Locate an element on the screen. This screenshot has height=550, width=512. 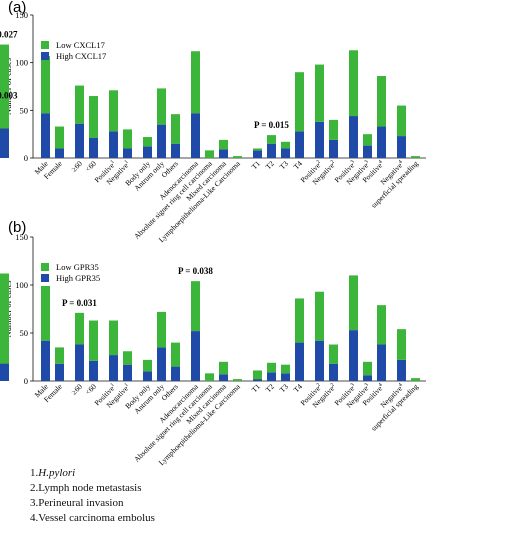
legend-label-low: Low CXCL17 is located at coordinates (80, 45).